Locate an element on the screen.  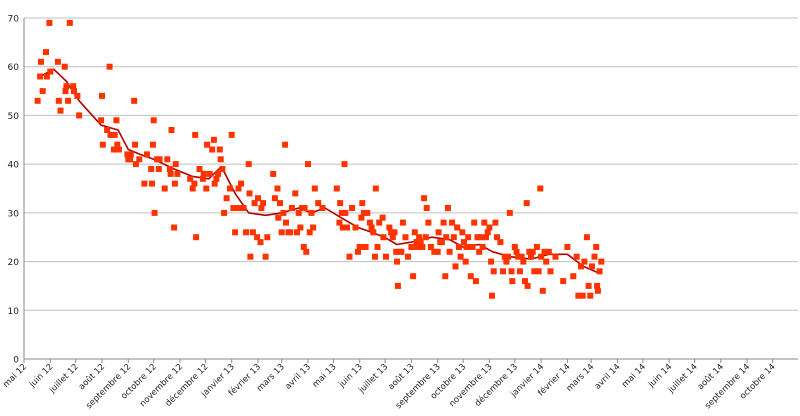
y-tick-label: 10 is located at coordinates (14, 312).